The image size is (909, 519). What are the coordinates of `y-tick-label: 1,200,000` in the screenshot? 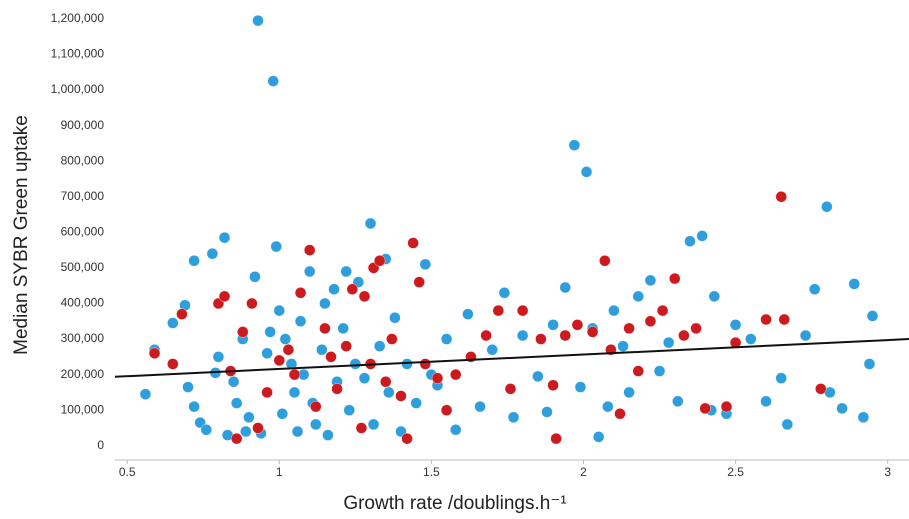 It's located at (78, 18).